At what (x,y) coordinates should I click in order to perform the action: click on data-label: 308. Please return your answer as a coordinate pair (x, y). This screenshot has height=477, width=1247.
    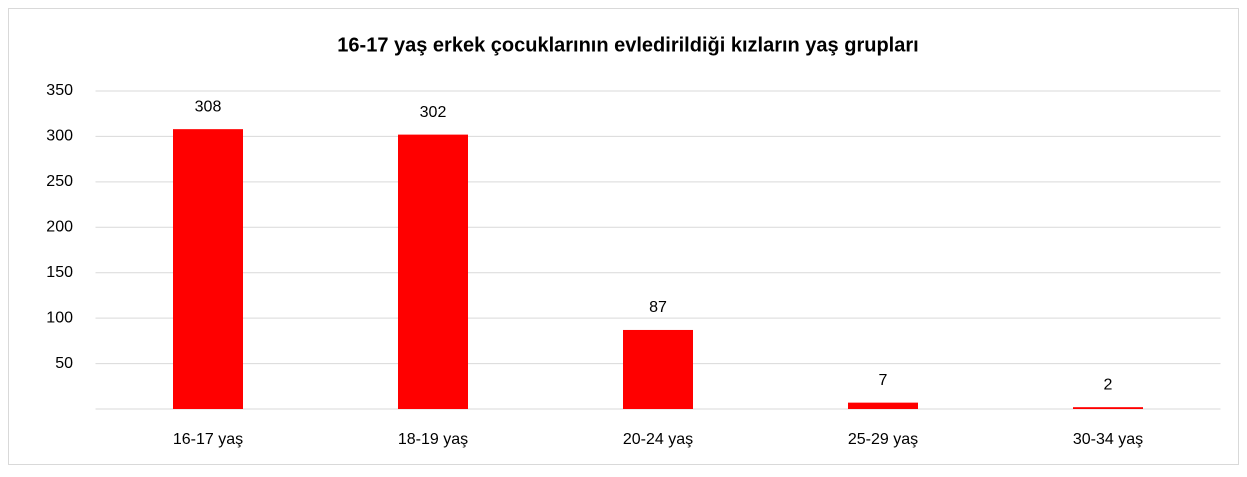
    Looking at the image, I should click on (208, 106).